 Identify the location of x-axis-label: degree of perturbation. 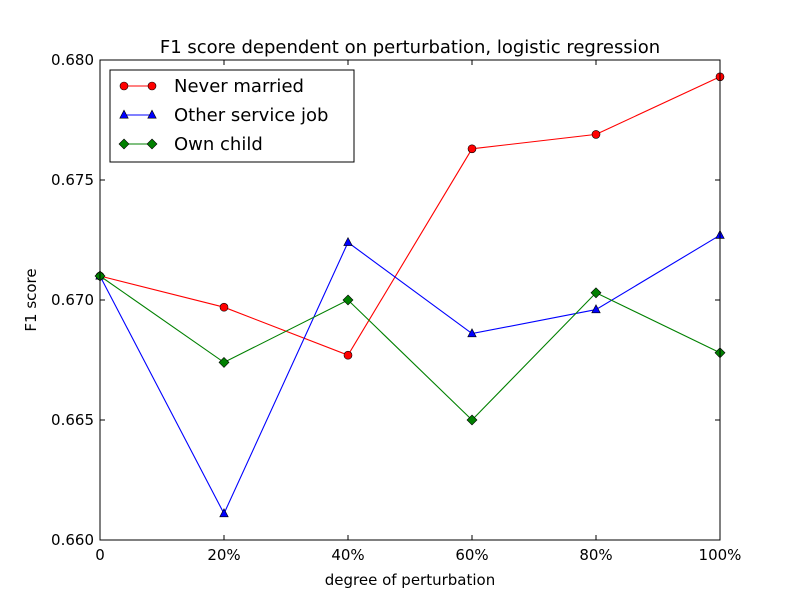
(410, 580).